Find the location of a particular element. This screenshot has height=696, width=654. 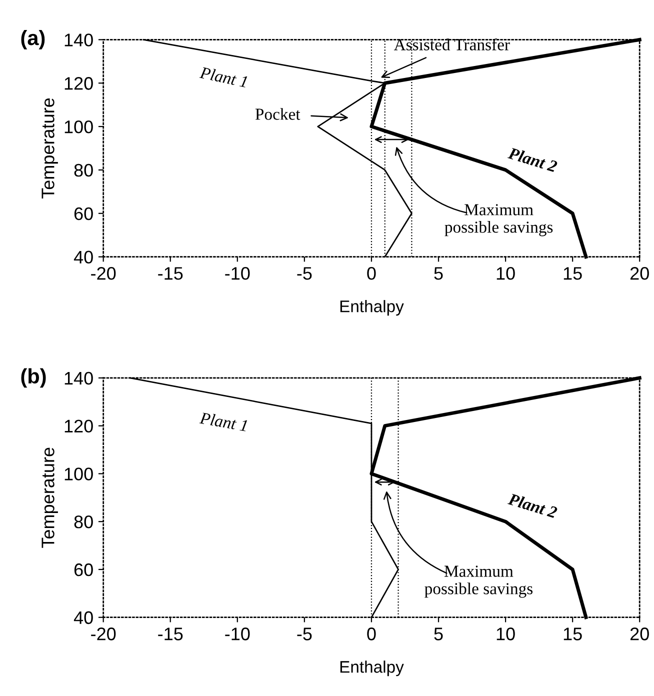

chart-title: (b) is located at coordinates (33, 378).